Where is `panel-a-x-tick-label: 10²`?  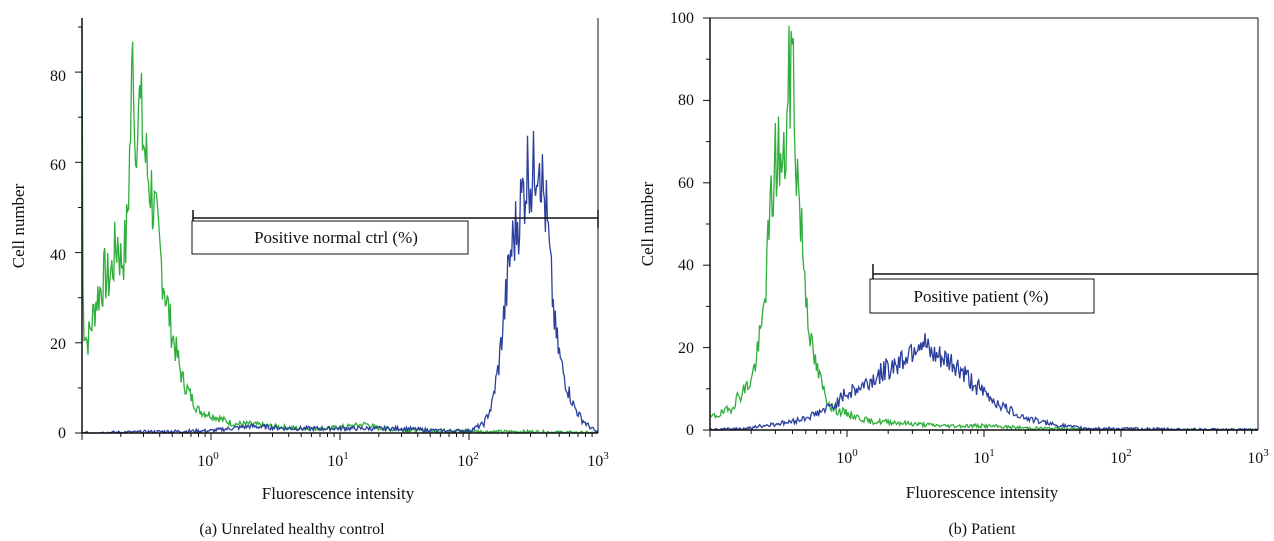 panel-a-x-tick-label: 10² is located at coordinates (468, 460).